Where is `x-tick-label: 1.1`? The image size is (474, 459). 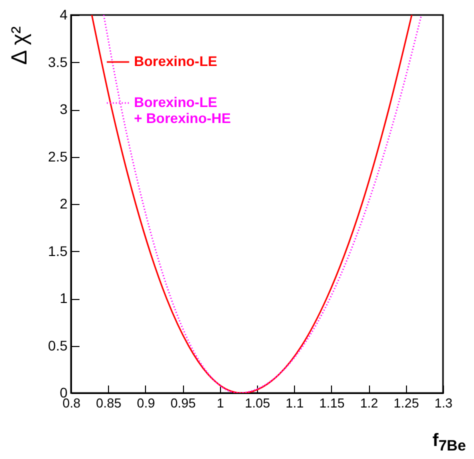 x-tick-label: 1.1 is located at coordinates (295, 403).